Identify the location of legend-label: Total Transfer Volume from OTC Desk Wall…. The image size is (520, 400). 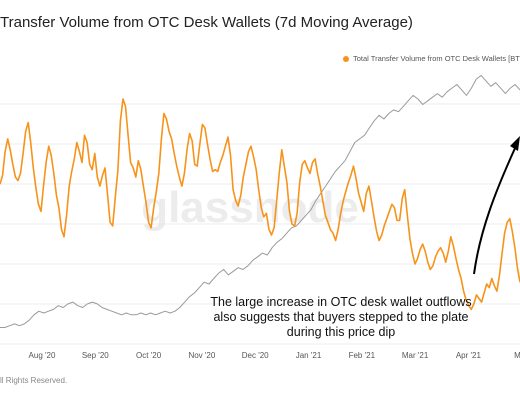
(436, 58).